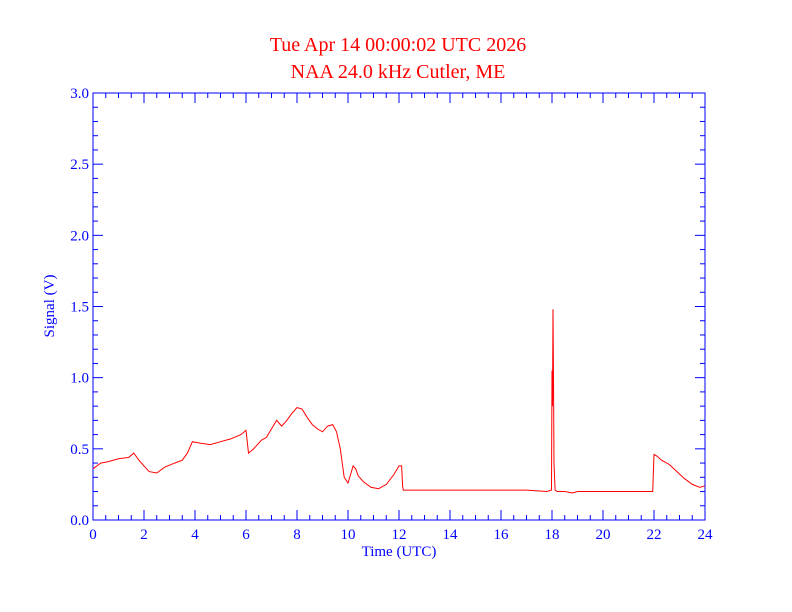 The image size is (792, 612). Describe the element at coordinates (398, 72) in the screenshot. I see `chart-subtitle: NAA 24.0 kHz Cutler, ME` at that location.